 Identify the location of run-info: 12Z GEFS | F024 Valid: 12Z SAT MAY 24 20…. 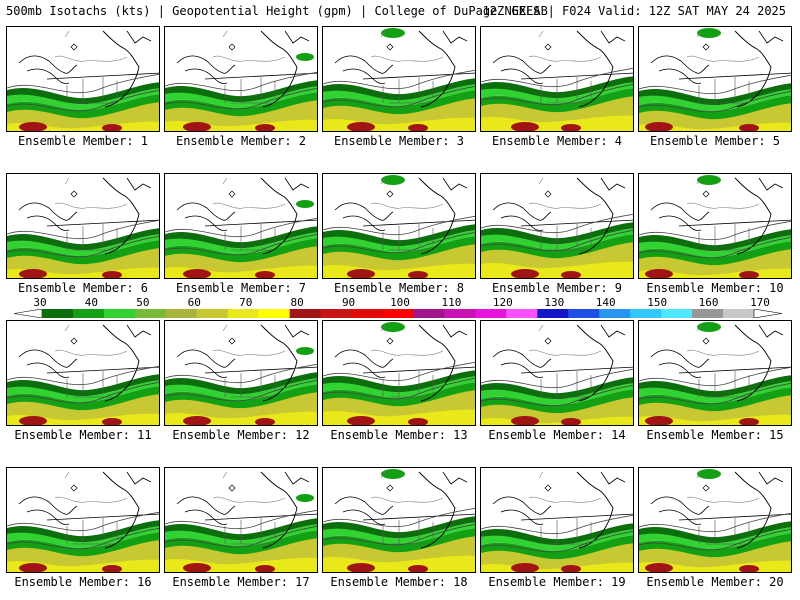
(634, 11).